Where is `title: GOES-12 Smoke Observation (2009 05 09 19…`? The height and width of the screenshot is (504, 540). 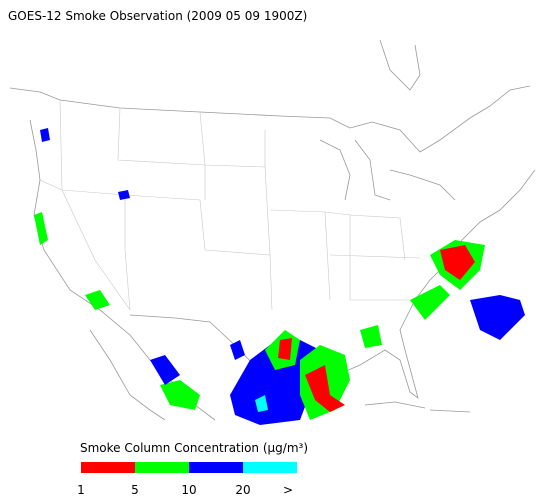 title: GOES-12 Smoke Observation (2009 05 09 19… is located at coordinates (157, 16).